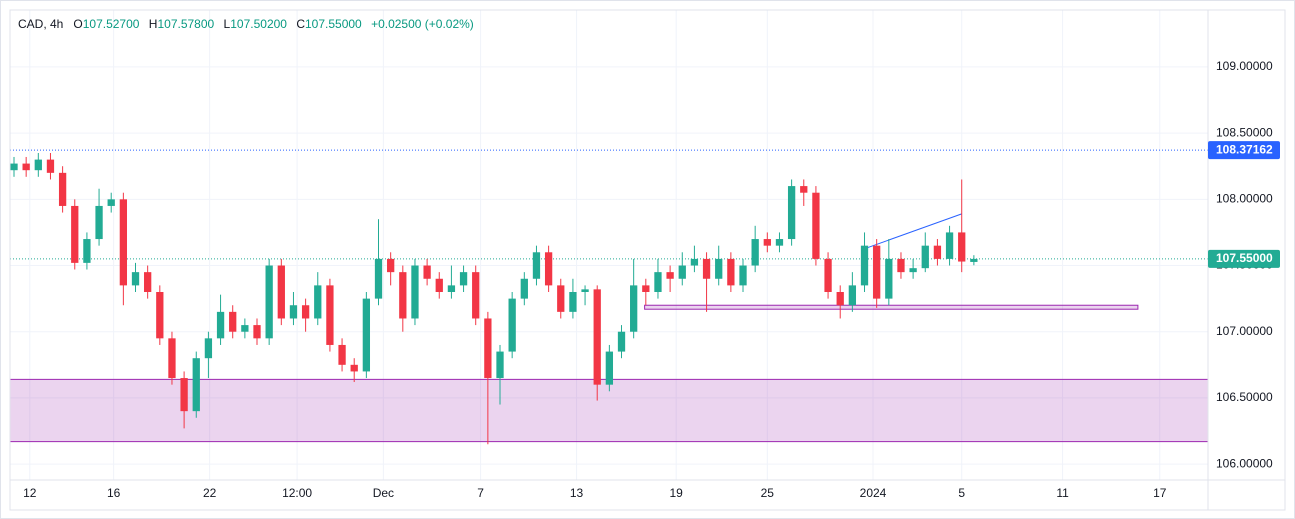 The width and height of the screenshot is (1295, 519). I want to click on y-tick-label: 106.50000, so click(1244, 397).